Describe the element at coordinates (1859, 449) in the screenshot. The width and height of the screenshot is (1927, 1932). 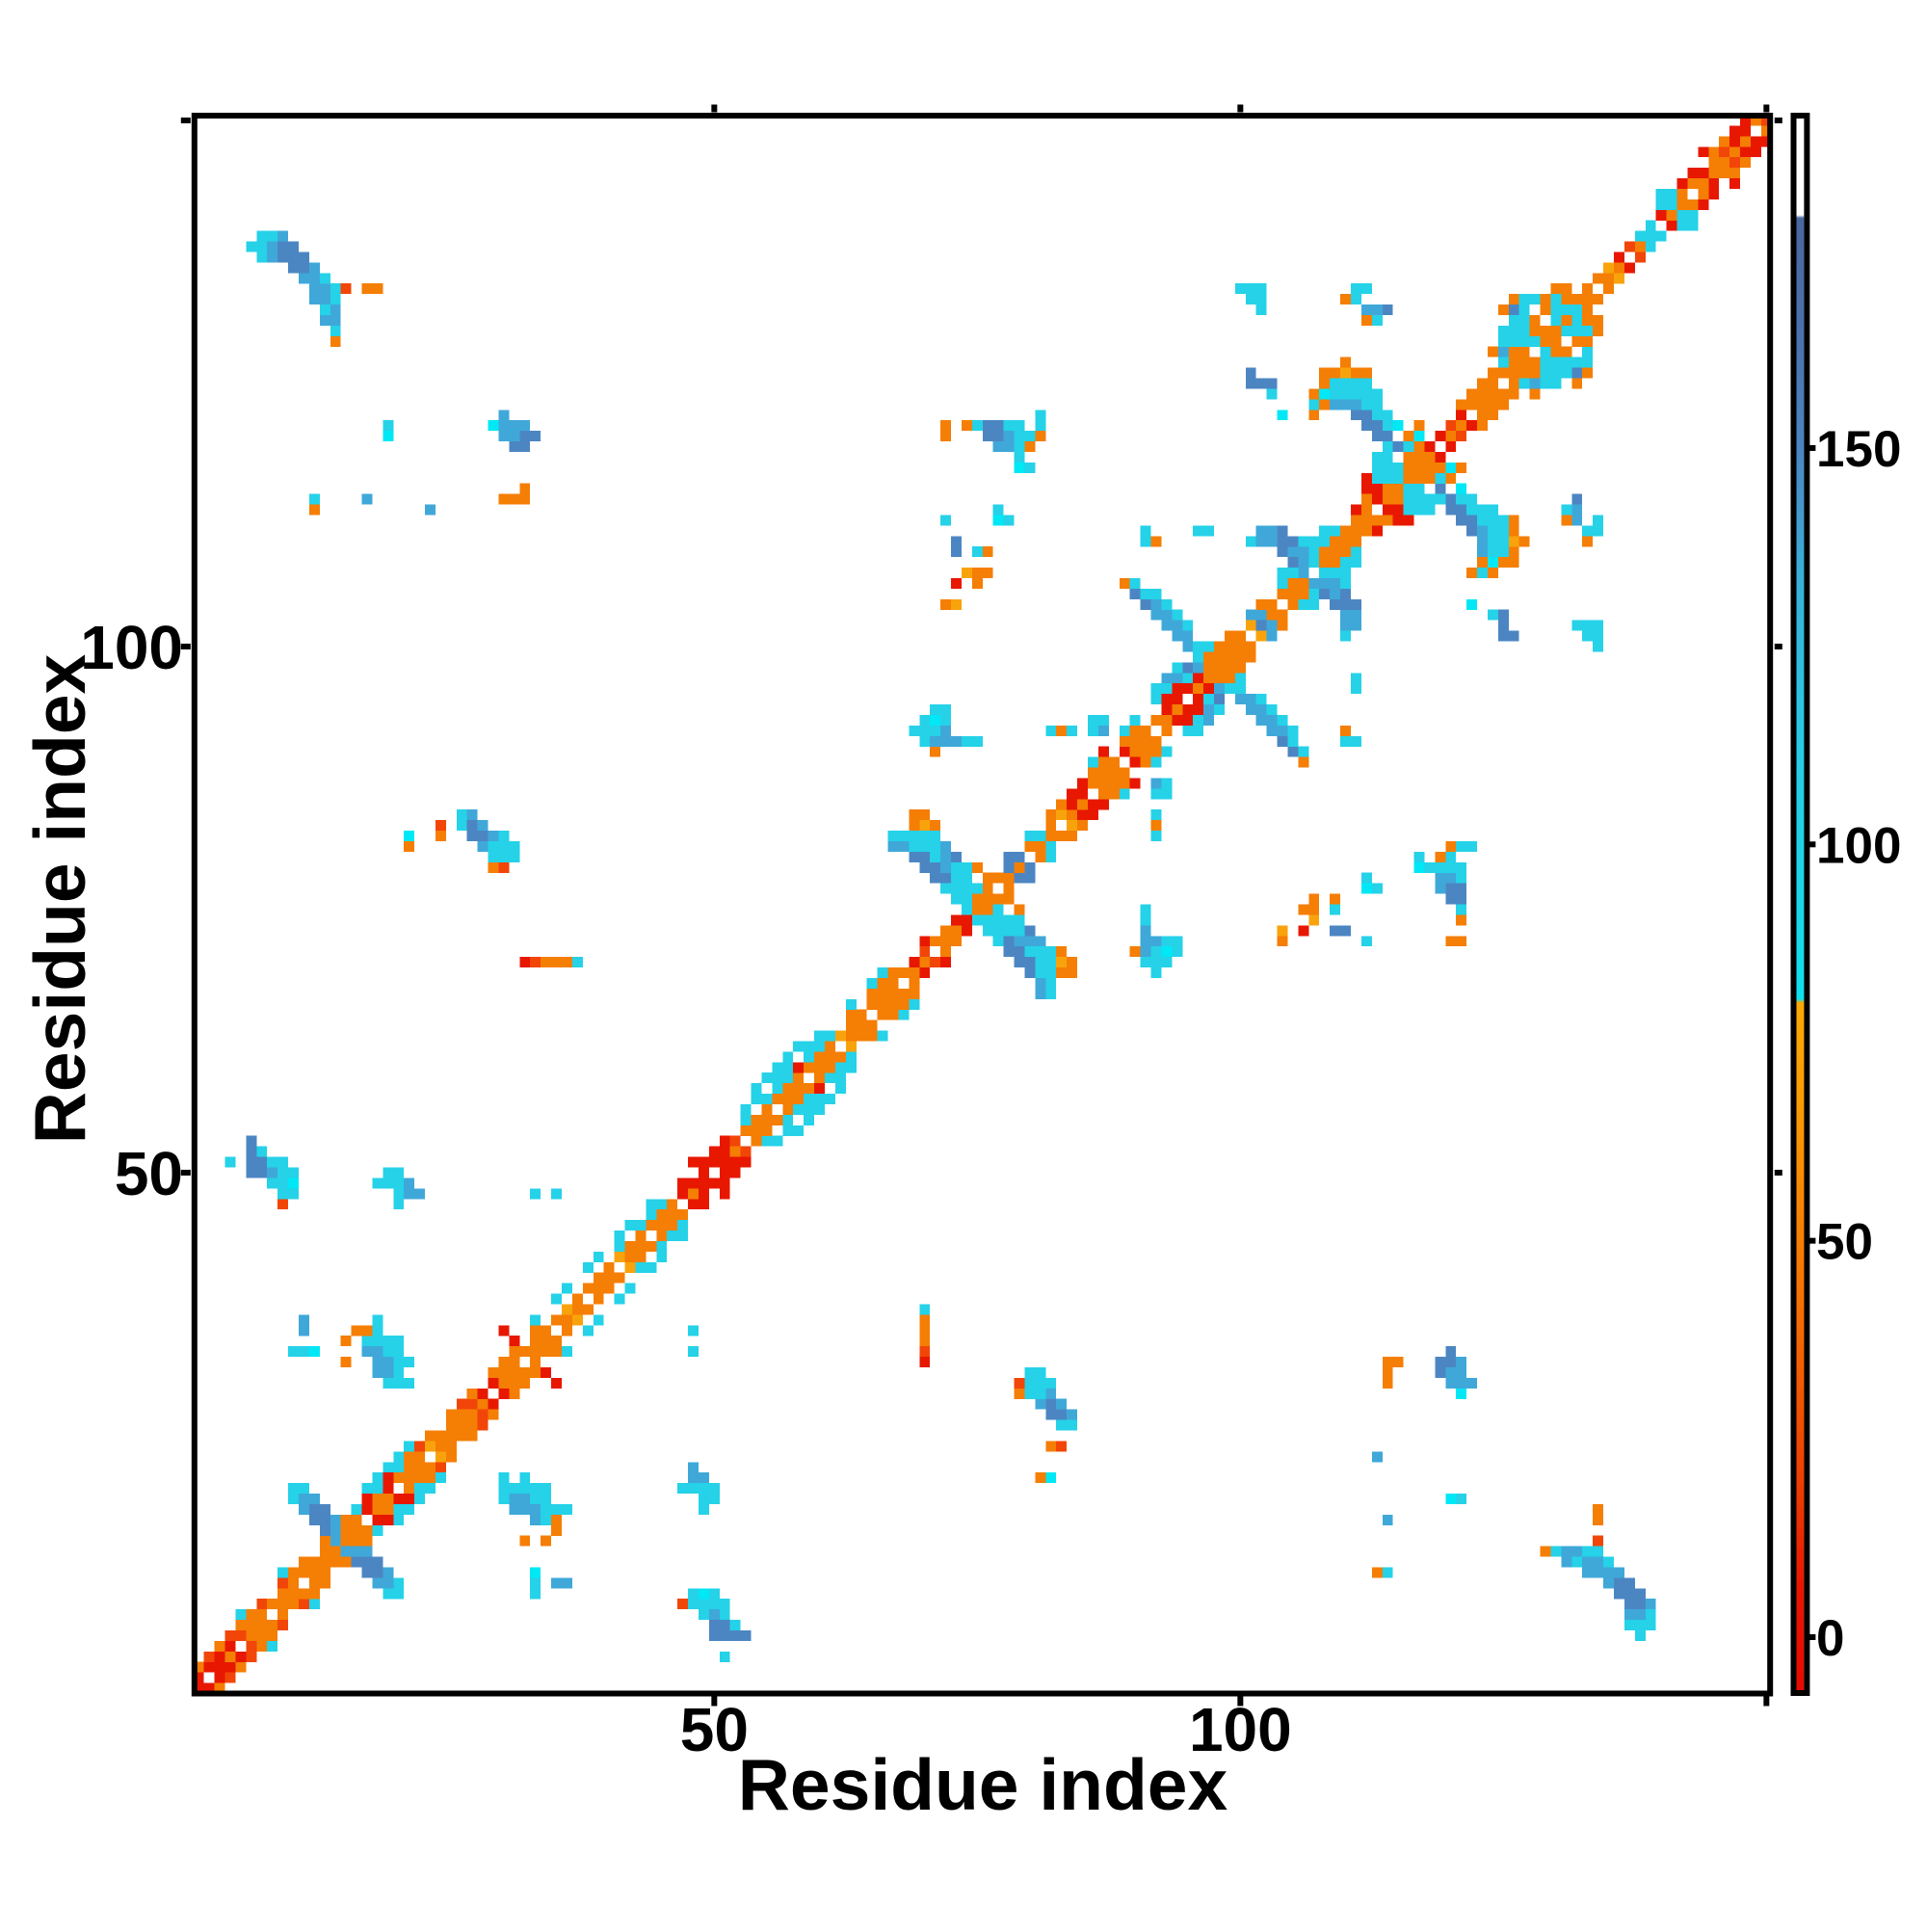
I see `svg-text: 150` at that location.